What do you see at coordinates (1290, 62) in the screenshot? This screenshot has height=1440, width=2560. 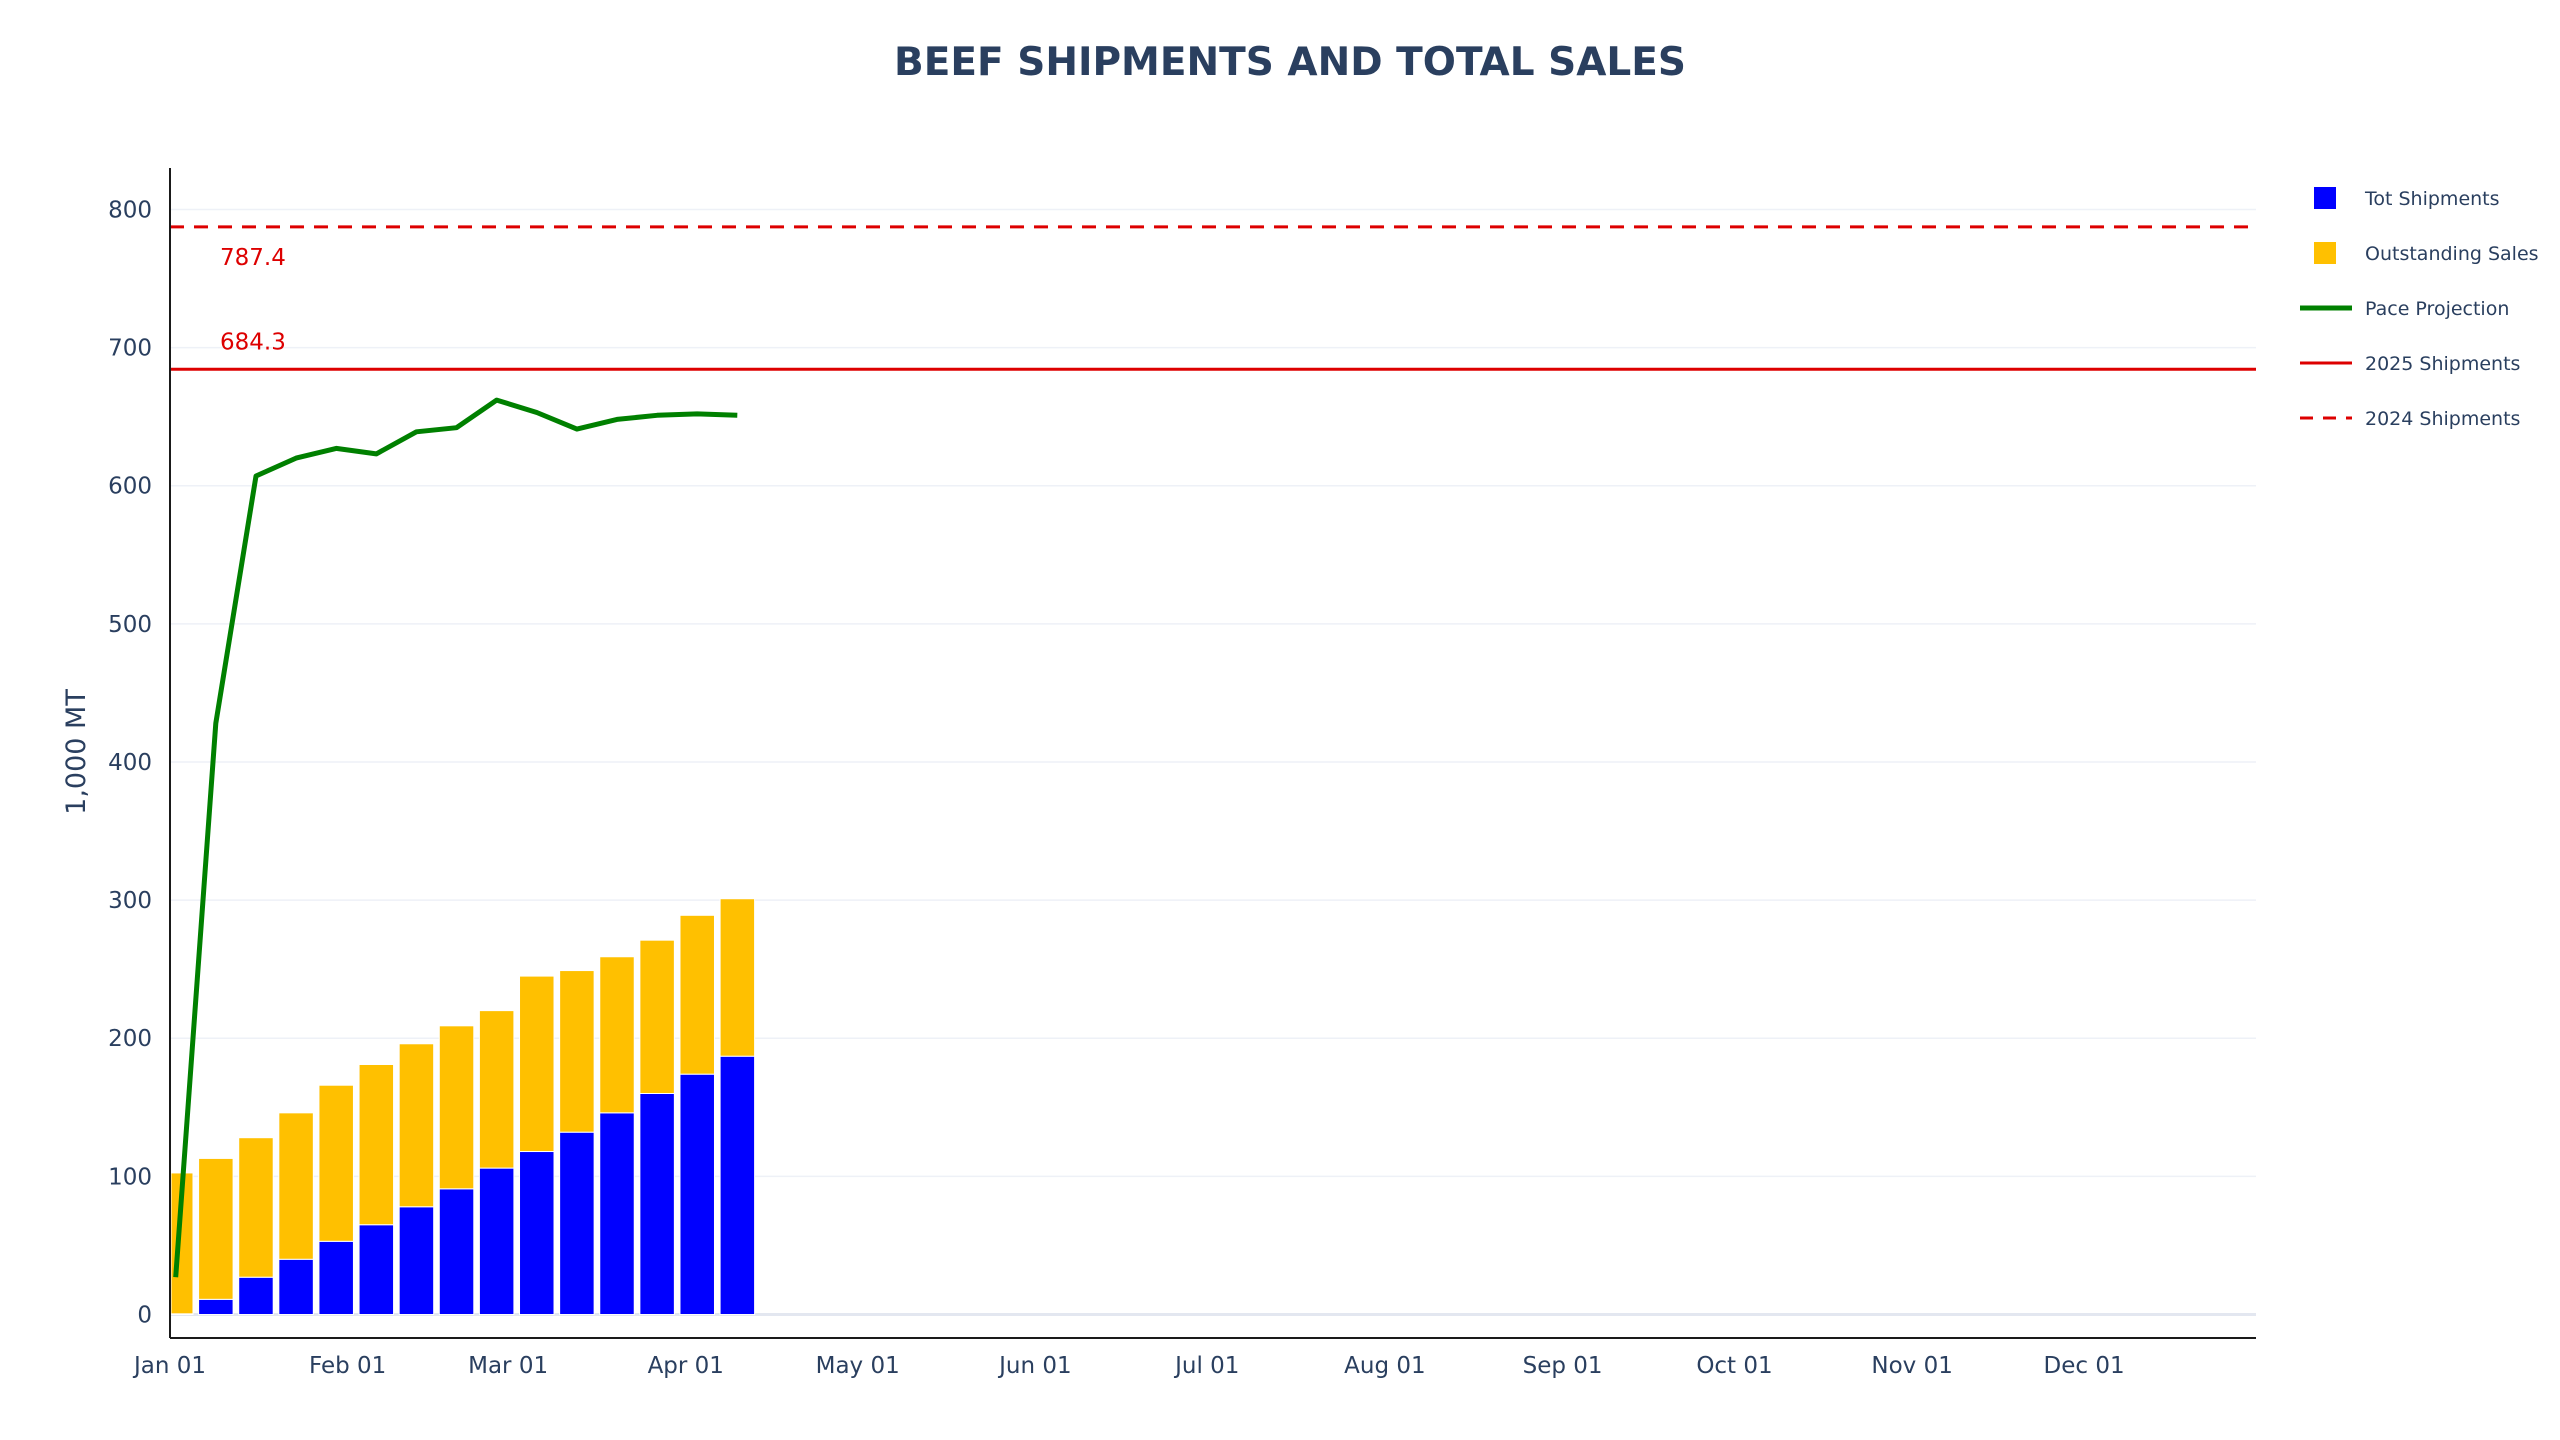 I see `chart-title: BEEF SHIPMENTS AND TOTAL SALES` at bounding box center [1290, 62].